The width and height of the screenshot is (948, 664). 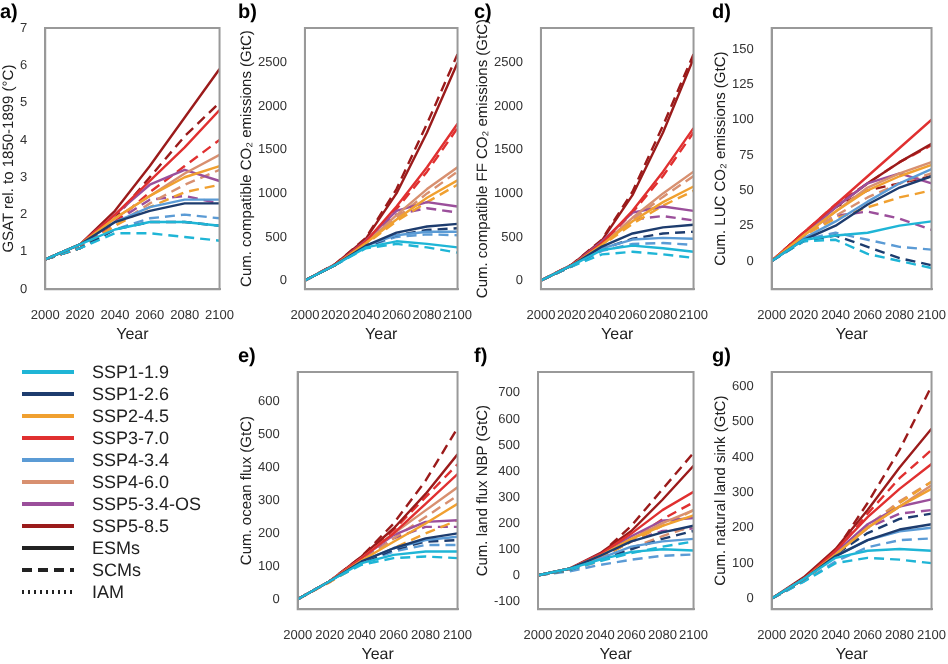 I want to click on chart-title: f), so click(x=481, y=356).